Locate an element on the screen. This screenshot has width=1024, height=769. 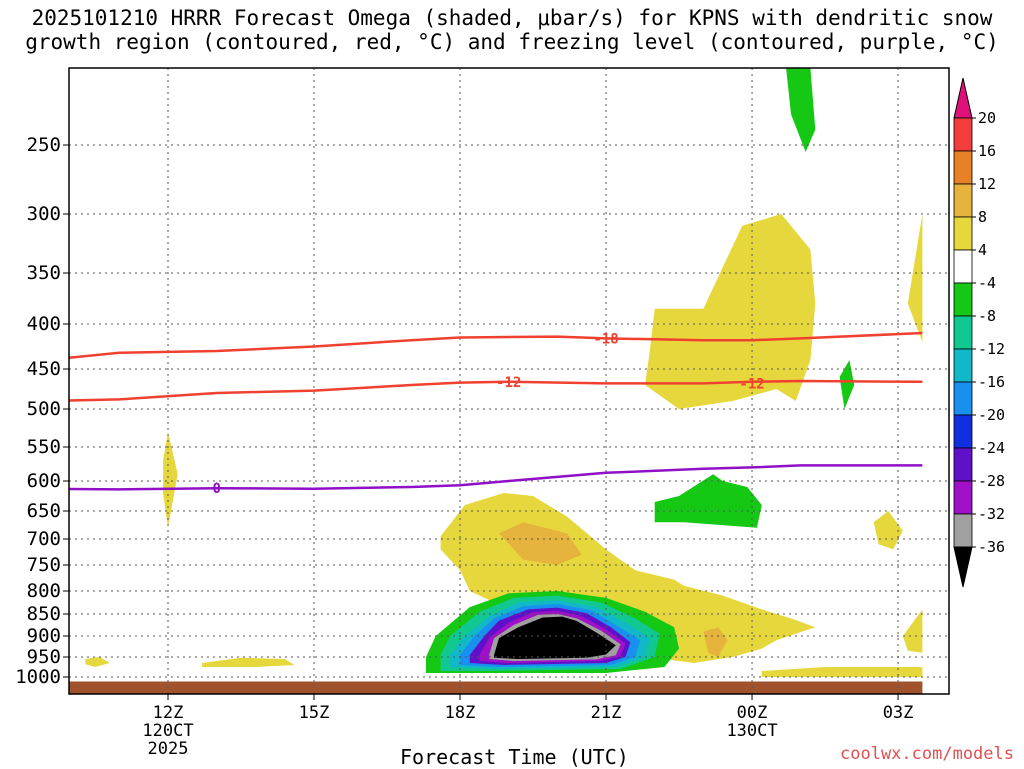
y-tick-label-950: 950 is located at coordinates (44, 657).